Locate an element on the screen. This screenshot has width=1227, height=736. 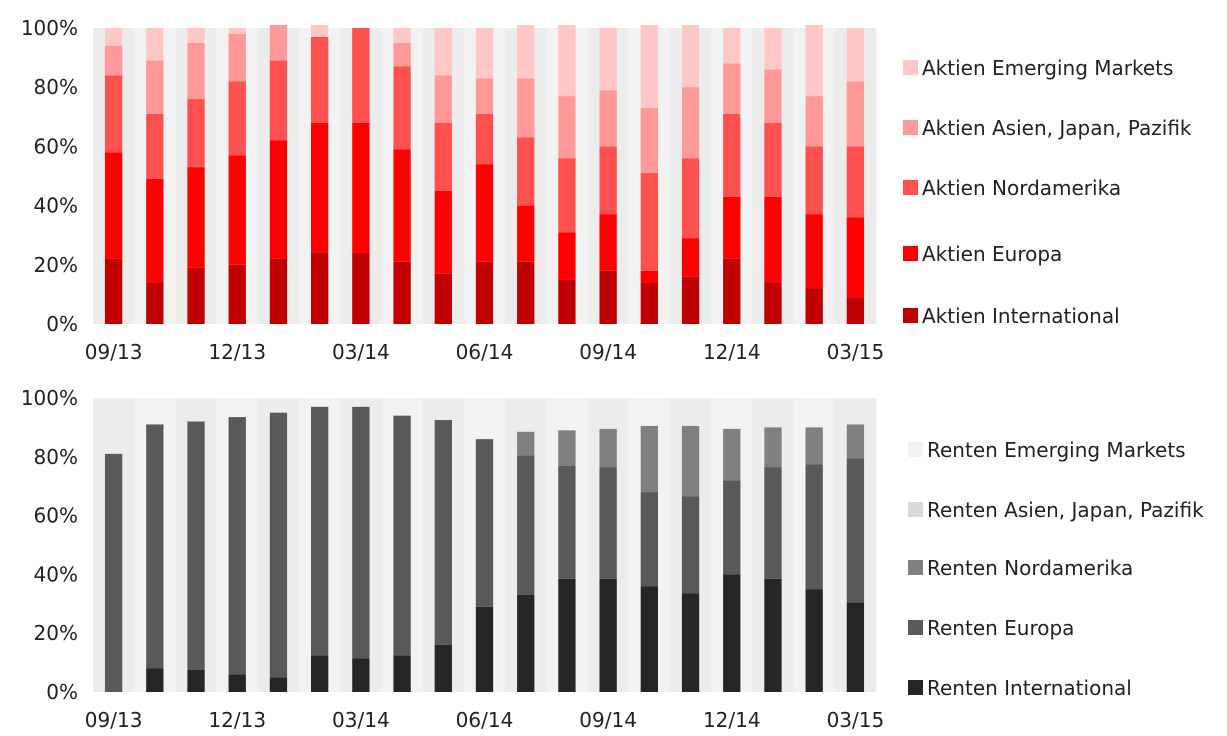
x-tick-label: 03/14 is located at coordinates (361, 720).